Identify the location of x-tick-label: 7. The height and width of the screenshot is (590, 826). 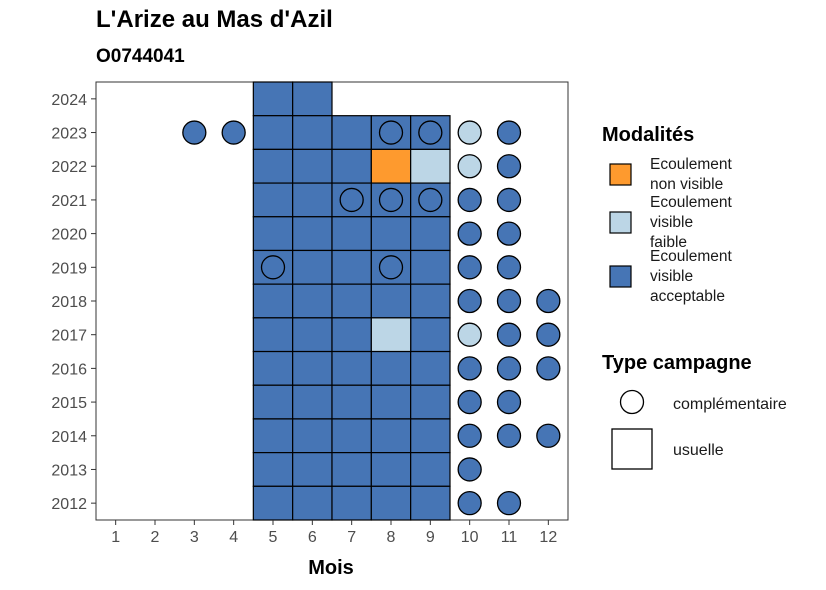
(351, 537).